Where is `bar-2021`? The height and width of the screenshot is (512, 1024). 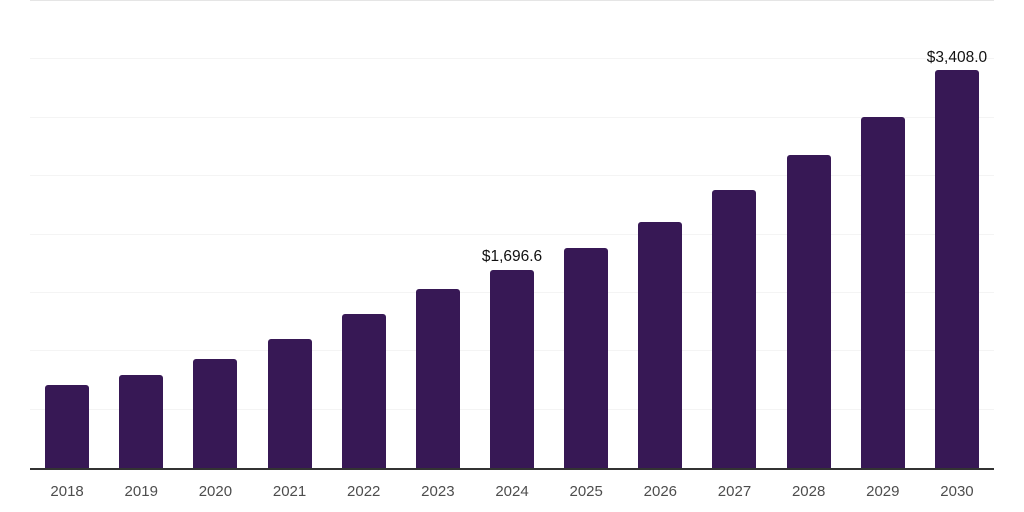
bar-2021 is located at coordinates (289, 403).